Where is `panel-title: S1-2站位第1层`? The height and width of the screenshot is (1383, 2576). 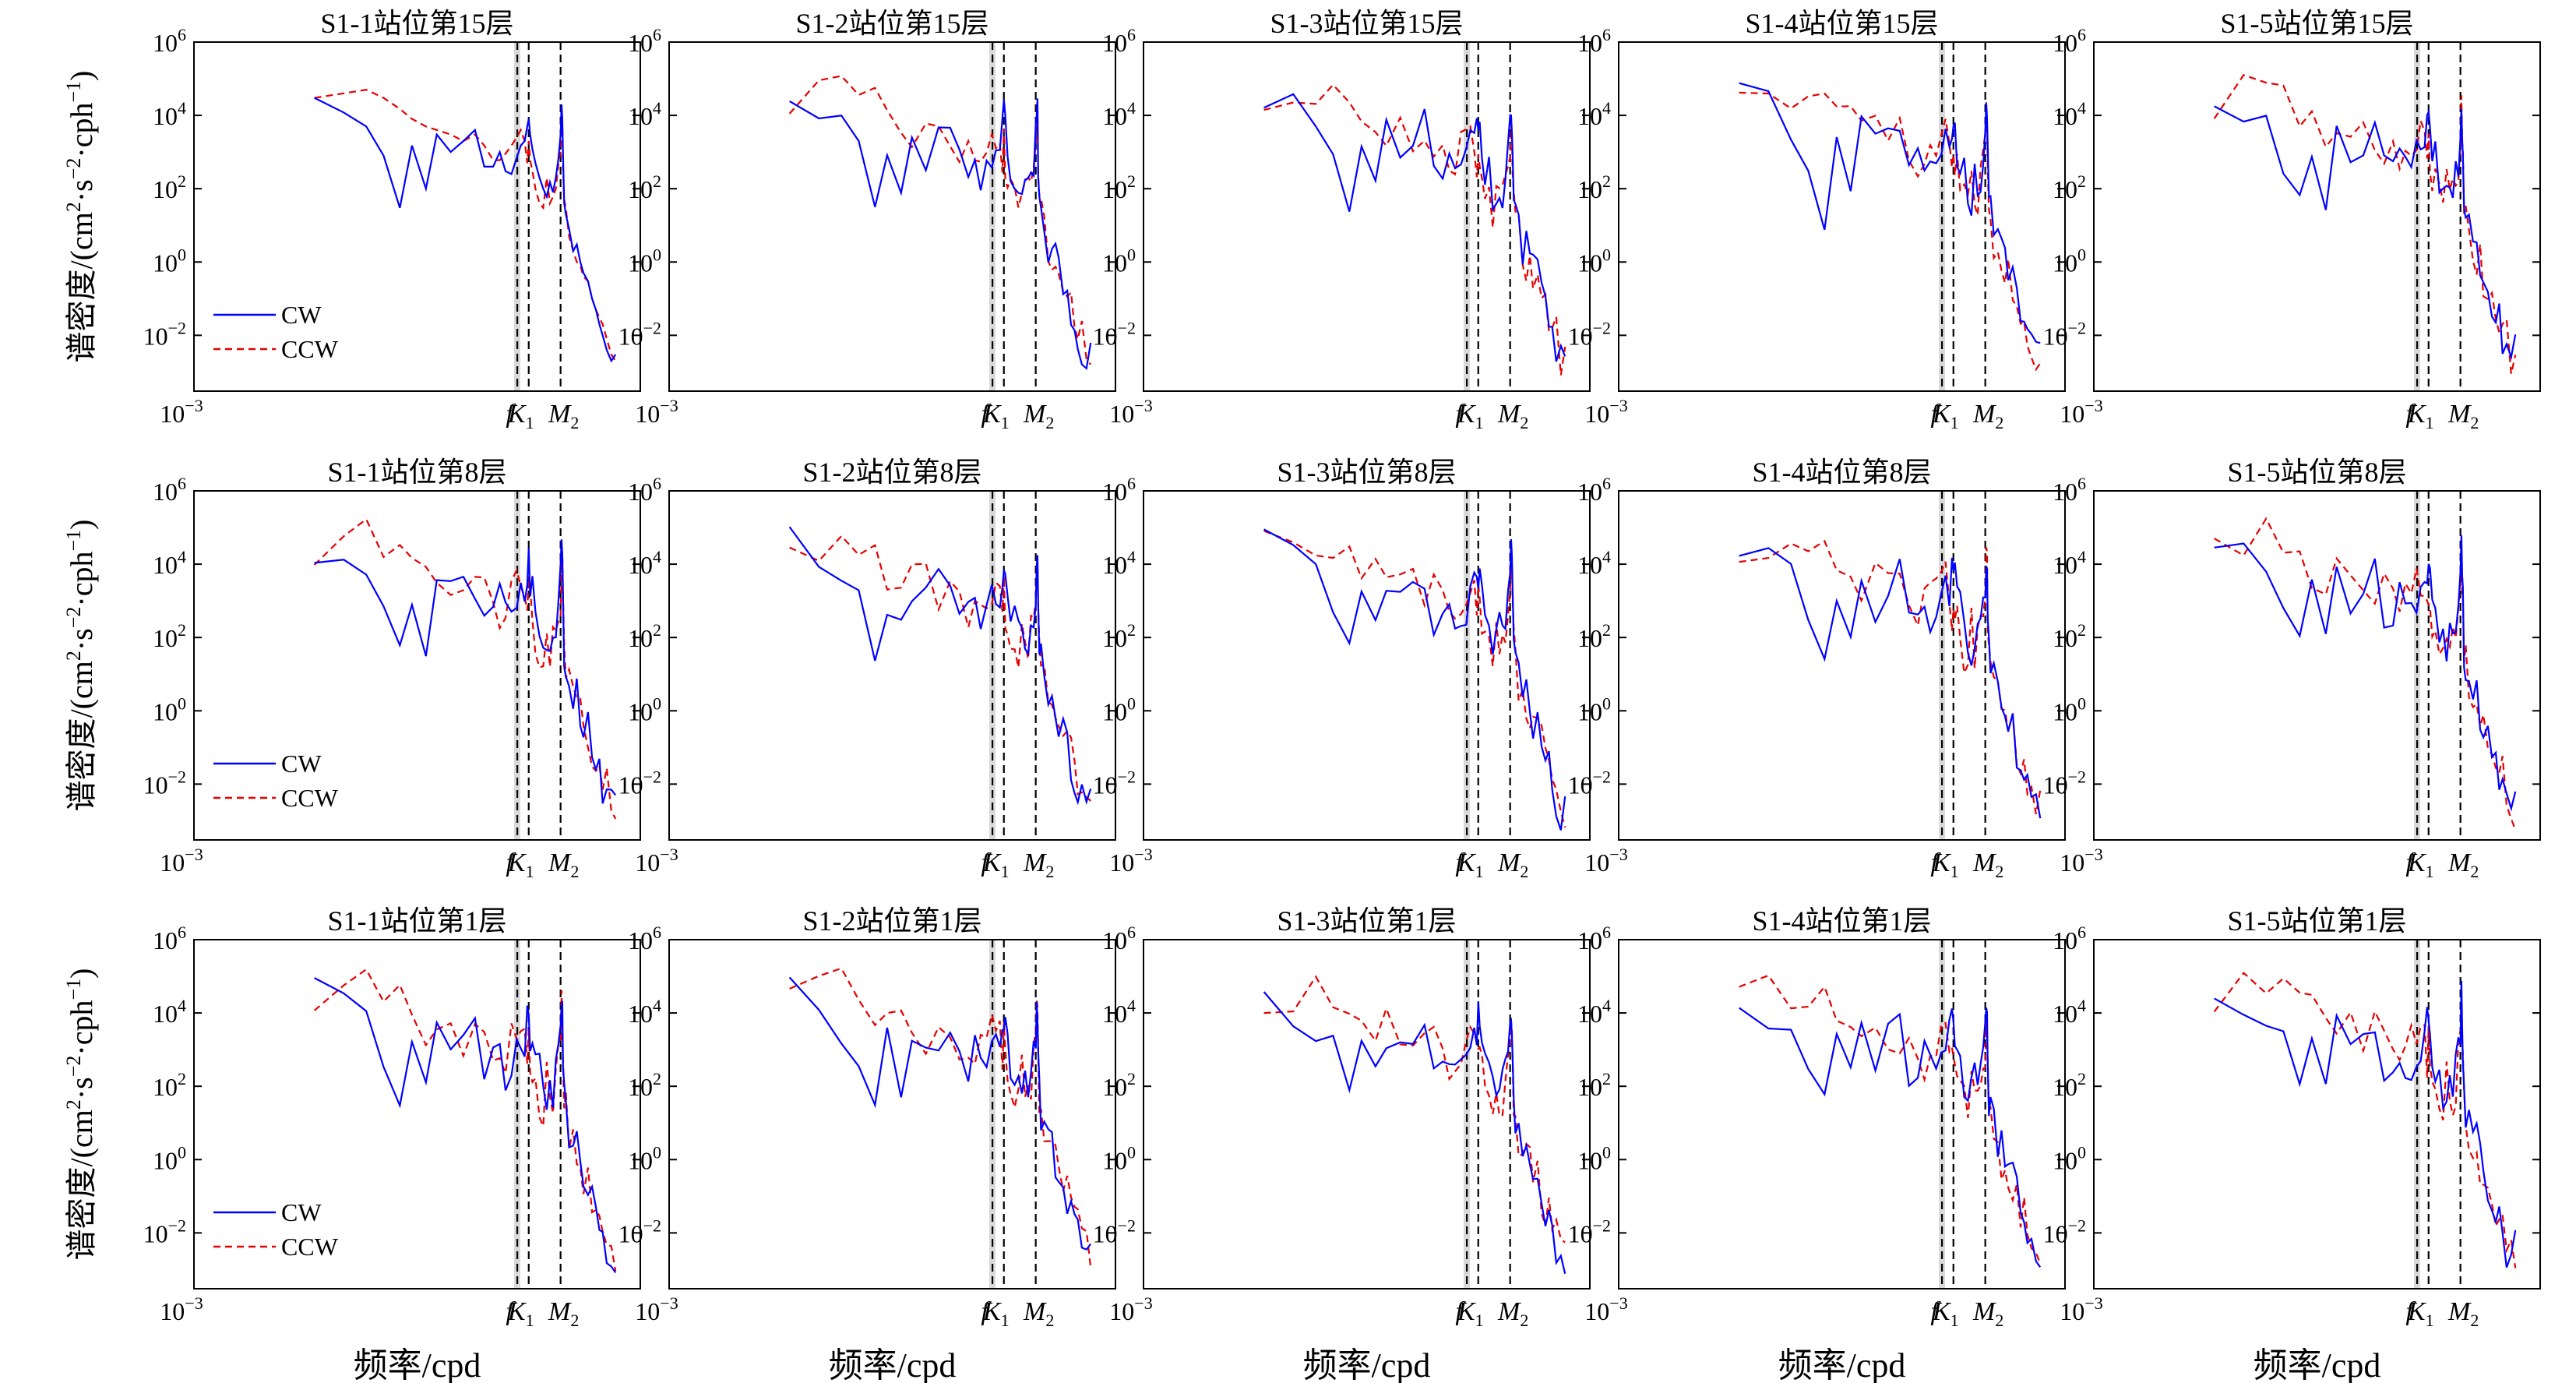 panel-title: S1-2站位第1层 is located at coordinates (892, 921).